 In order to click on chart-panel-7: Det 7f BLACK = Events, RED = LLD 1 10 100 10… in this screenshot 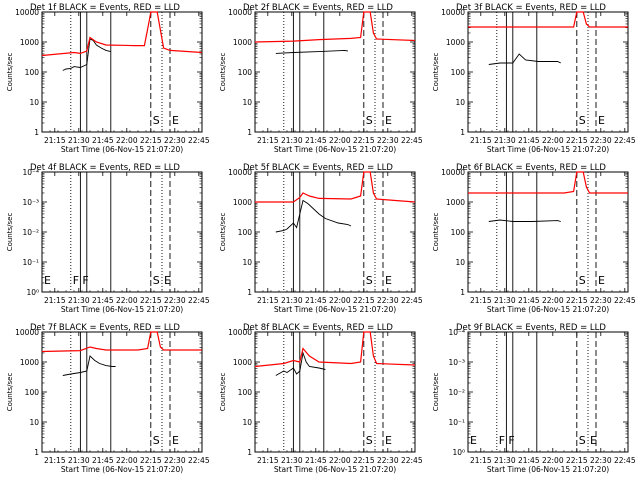, I will do `click(108, 398)`.